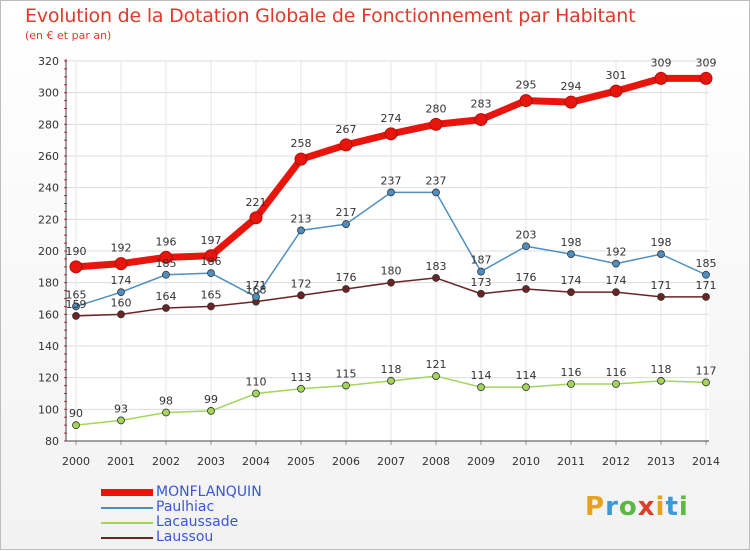  What do you see at coordinates (301, 461) in the screenshot?
I see `x-tick-label: 2005` at bounding box center [301, 461].